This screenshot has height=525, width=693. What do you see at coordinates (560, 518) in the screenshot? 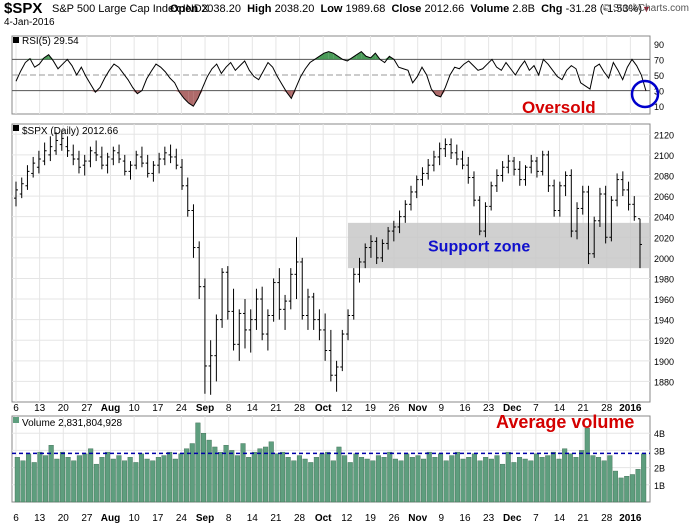
I see `x-tick-label-volume: 14` at bounding box center [560, 518].